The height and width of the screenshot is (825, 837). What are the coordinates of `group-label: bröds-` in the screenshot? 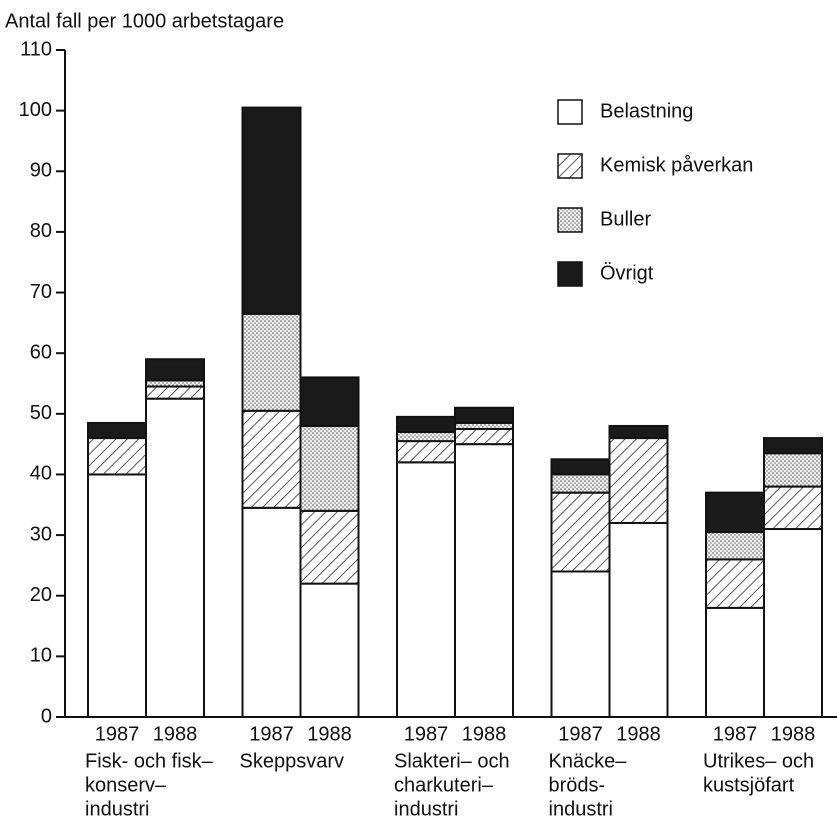 It's located at (577, 785).